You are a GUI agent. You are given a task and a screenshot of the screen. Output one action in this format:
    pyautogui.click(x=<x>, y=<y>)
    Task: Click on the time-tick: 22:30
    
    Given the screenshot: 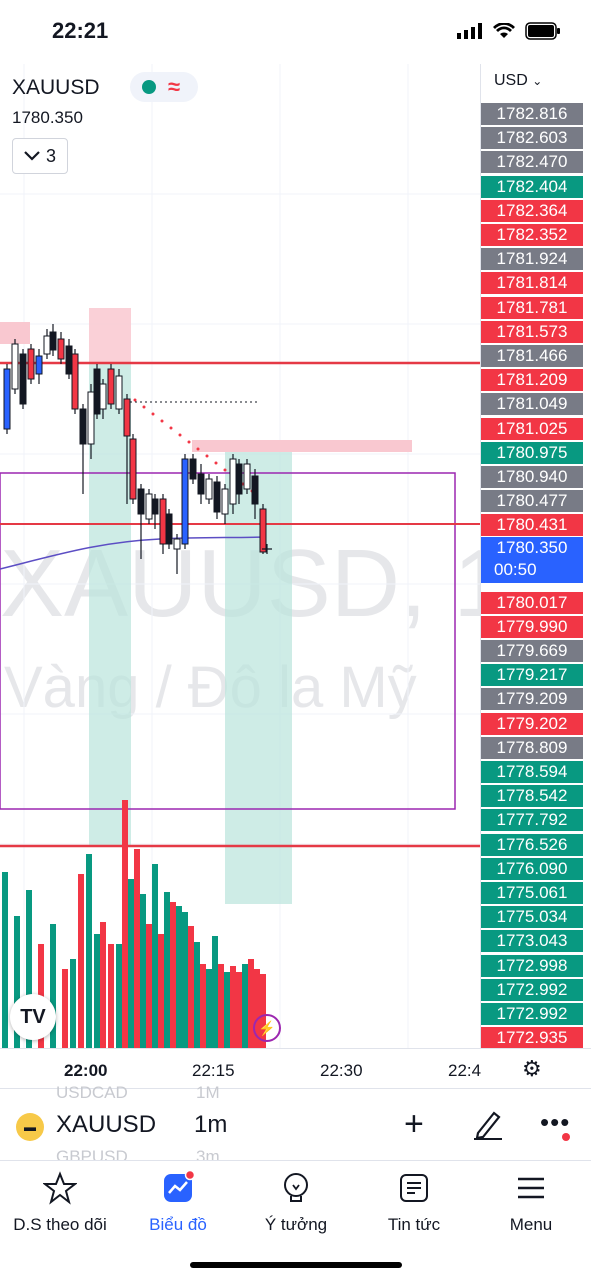 What is the action you would take?
    pyautogui.click(x=341, y=1071)
    